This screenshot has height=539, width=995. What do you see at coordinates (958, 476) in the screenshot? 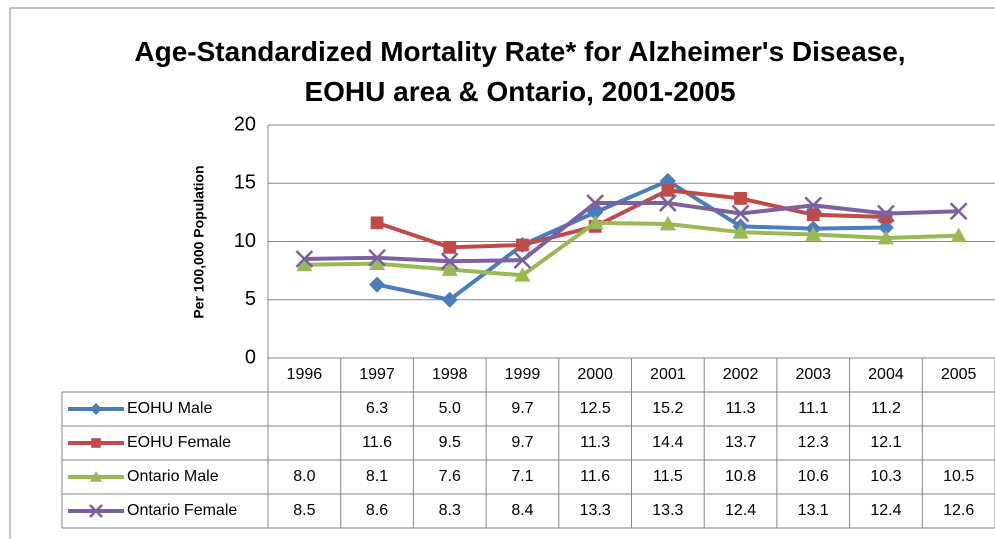
I see `table-cell: 10.5` at bounding box center [958, 476].